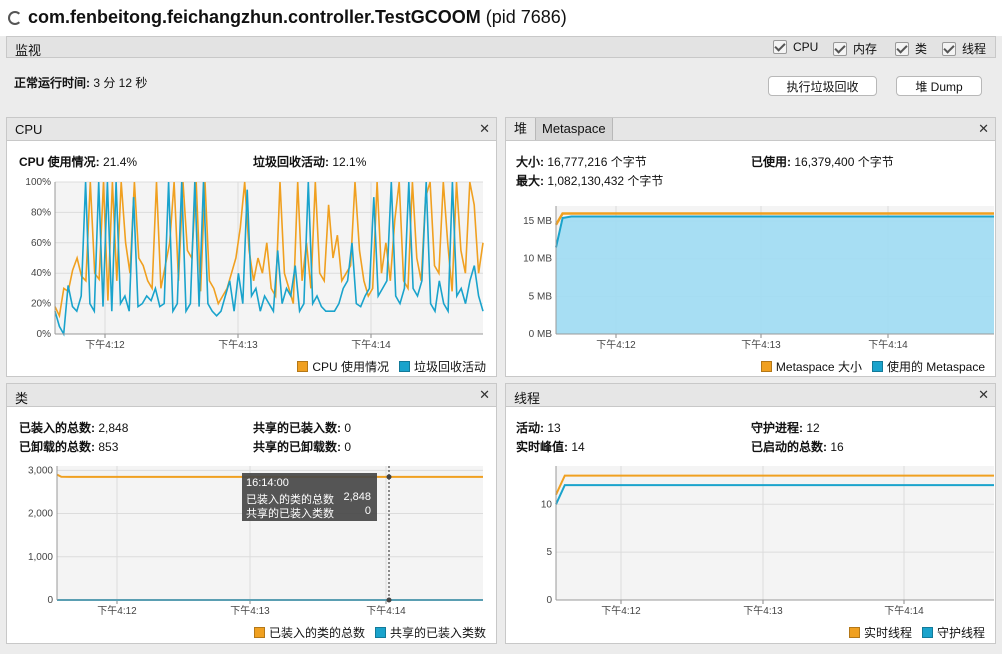 This screenshot has width=1002, height=654. I want to click on classes-panel-header: 类 ✕, so click(251, 395).